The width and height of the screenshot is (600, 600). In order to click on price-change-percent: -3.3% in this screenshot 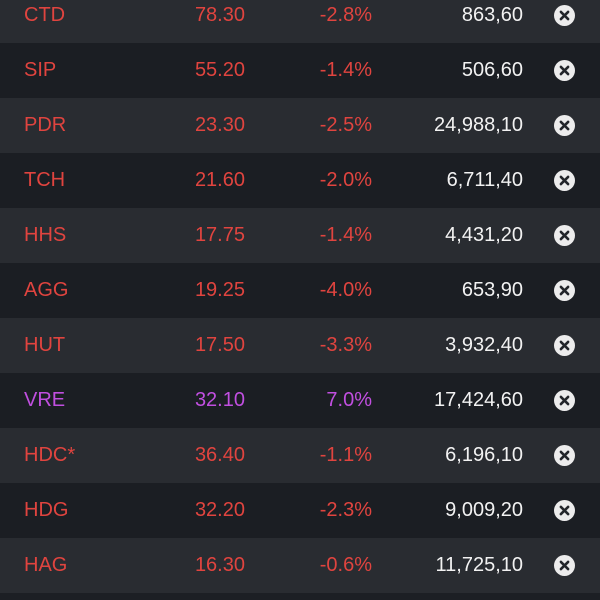, I will do `click(345, 345)`.